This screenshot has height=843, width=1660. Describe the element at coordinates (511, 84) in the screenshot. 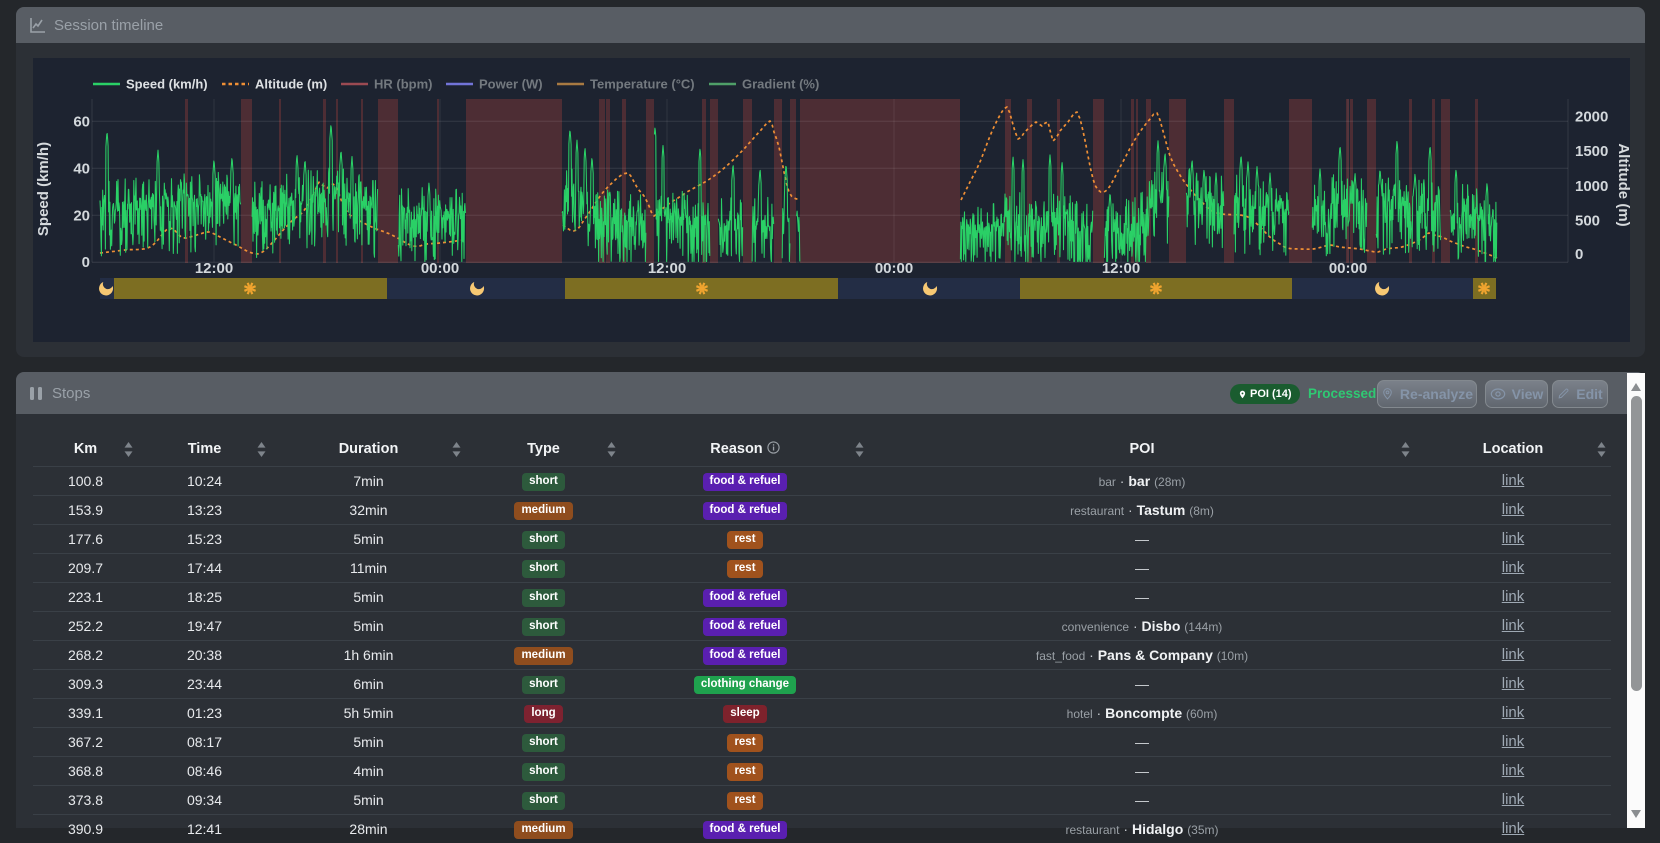

I see `svg-text: Power (W)` at that location.